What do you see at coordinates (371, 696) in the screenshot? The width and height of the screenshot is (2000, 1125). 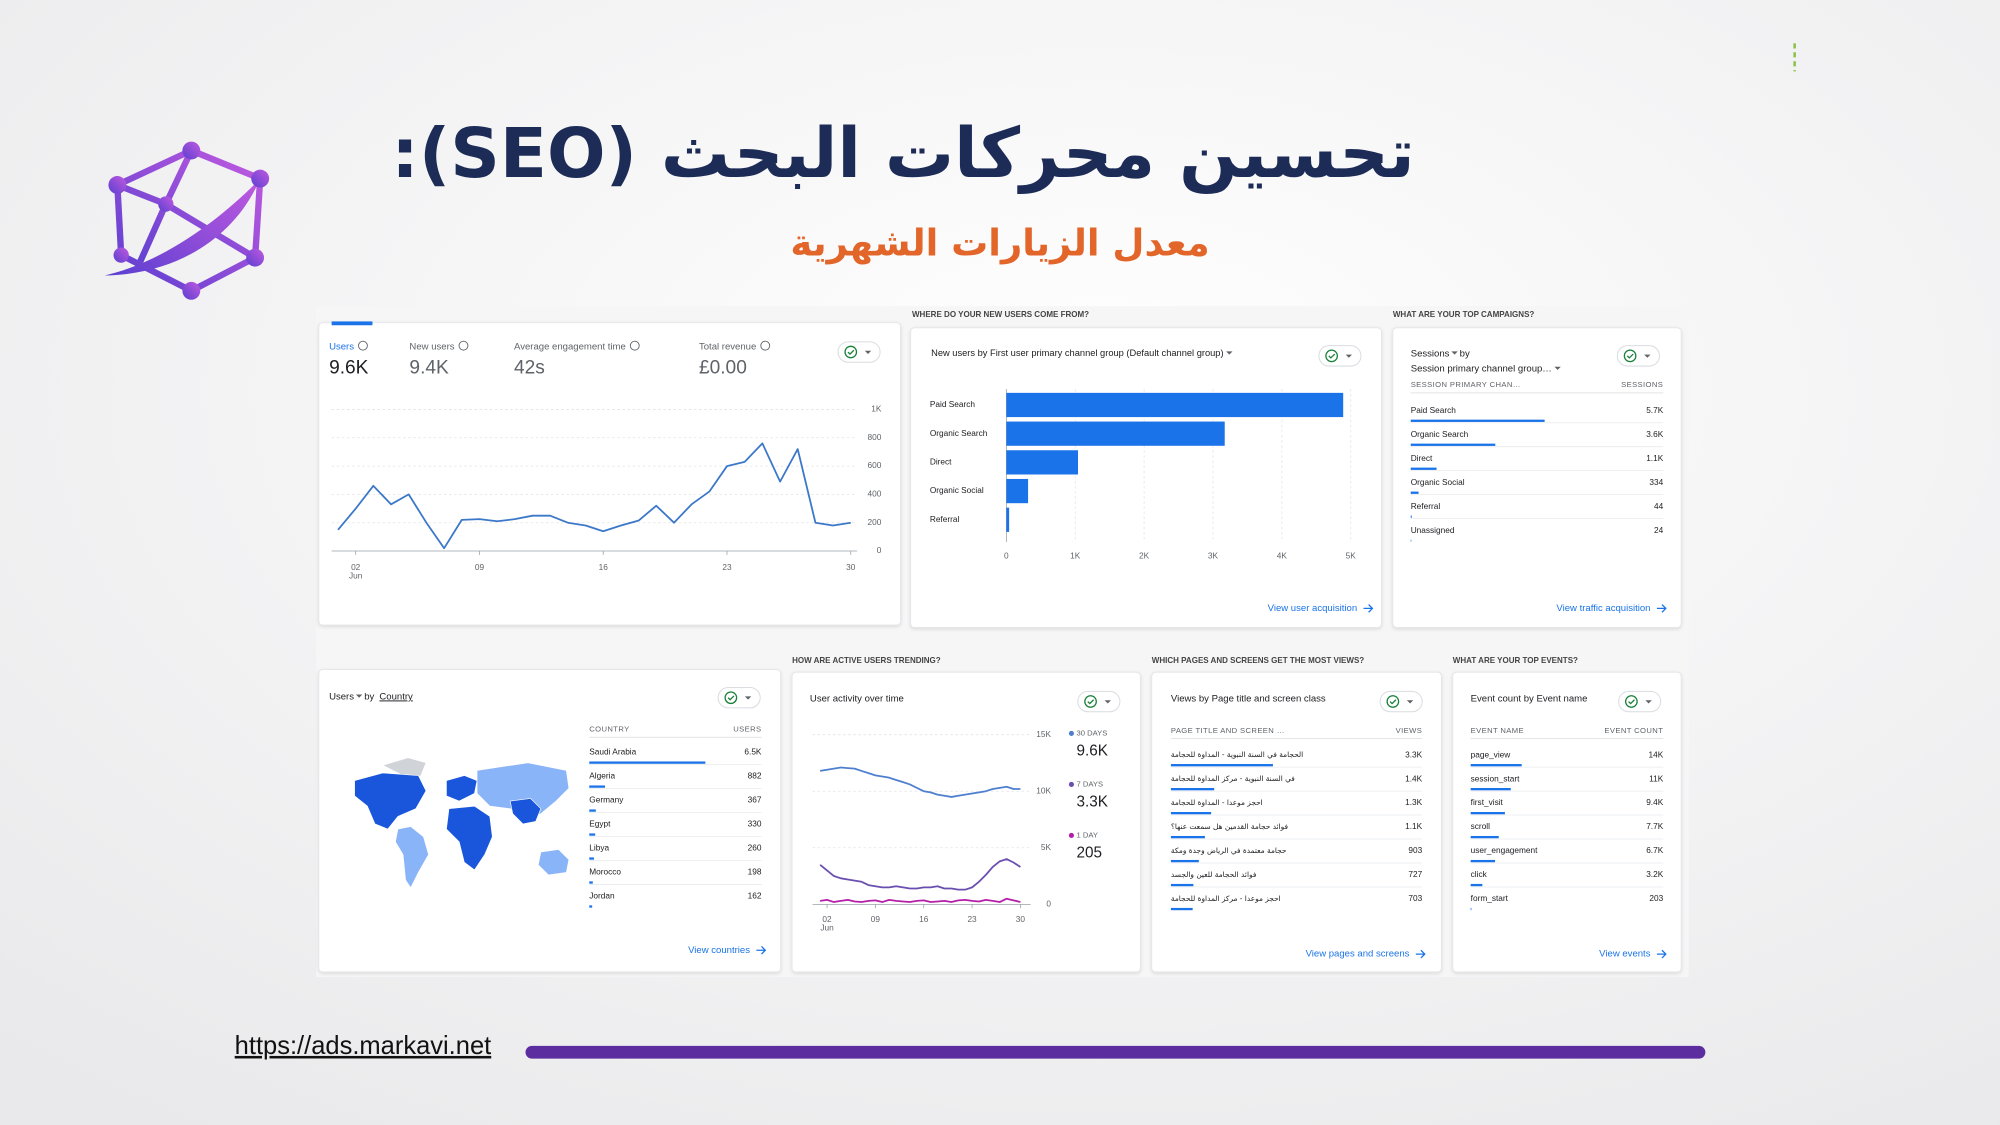 I see `card-title: Users by Country` at bounding box center [371, 696].